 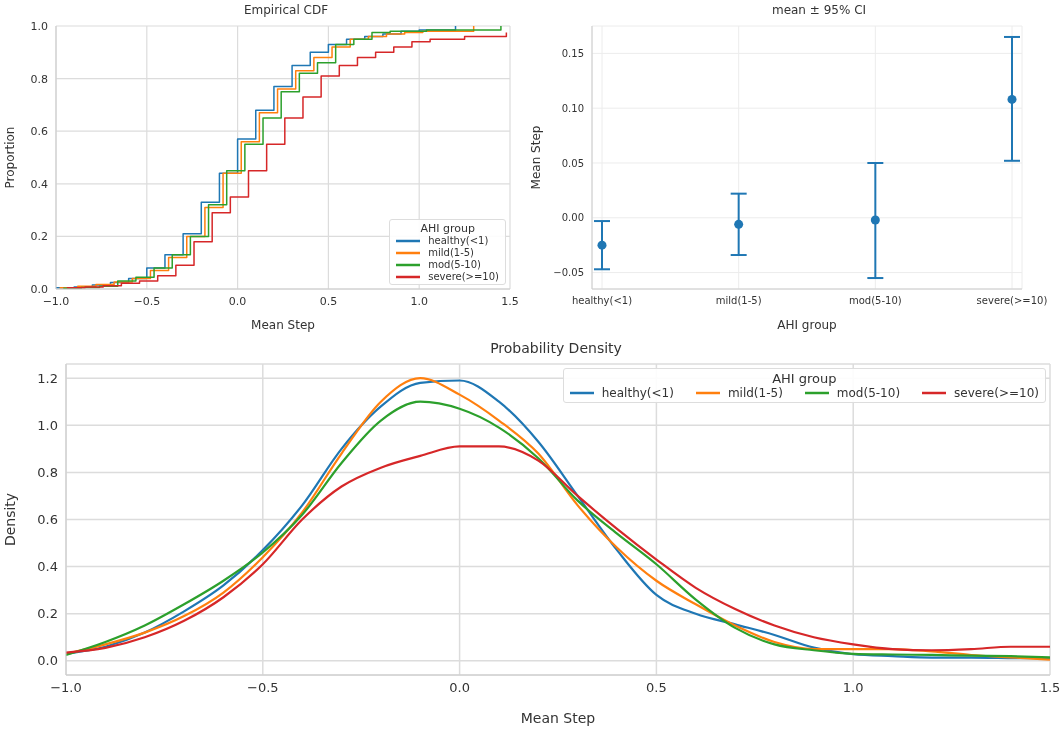 I want to click on x-axis-title: AHI group, so click(x=807, y=325).